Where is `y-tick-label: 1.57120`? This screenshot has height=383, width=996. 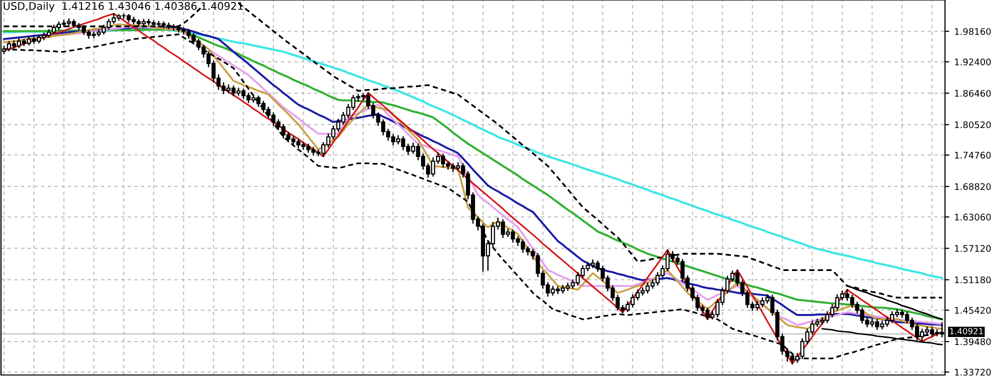
y-tick-label: 1.57120 is located at coordinates (973, 248).